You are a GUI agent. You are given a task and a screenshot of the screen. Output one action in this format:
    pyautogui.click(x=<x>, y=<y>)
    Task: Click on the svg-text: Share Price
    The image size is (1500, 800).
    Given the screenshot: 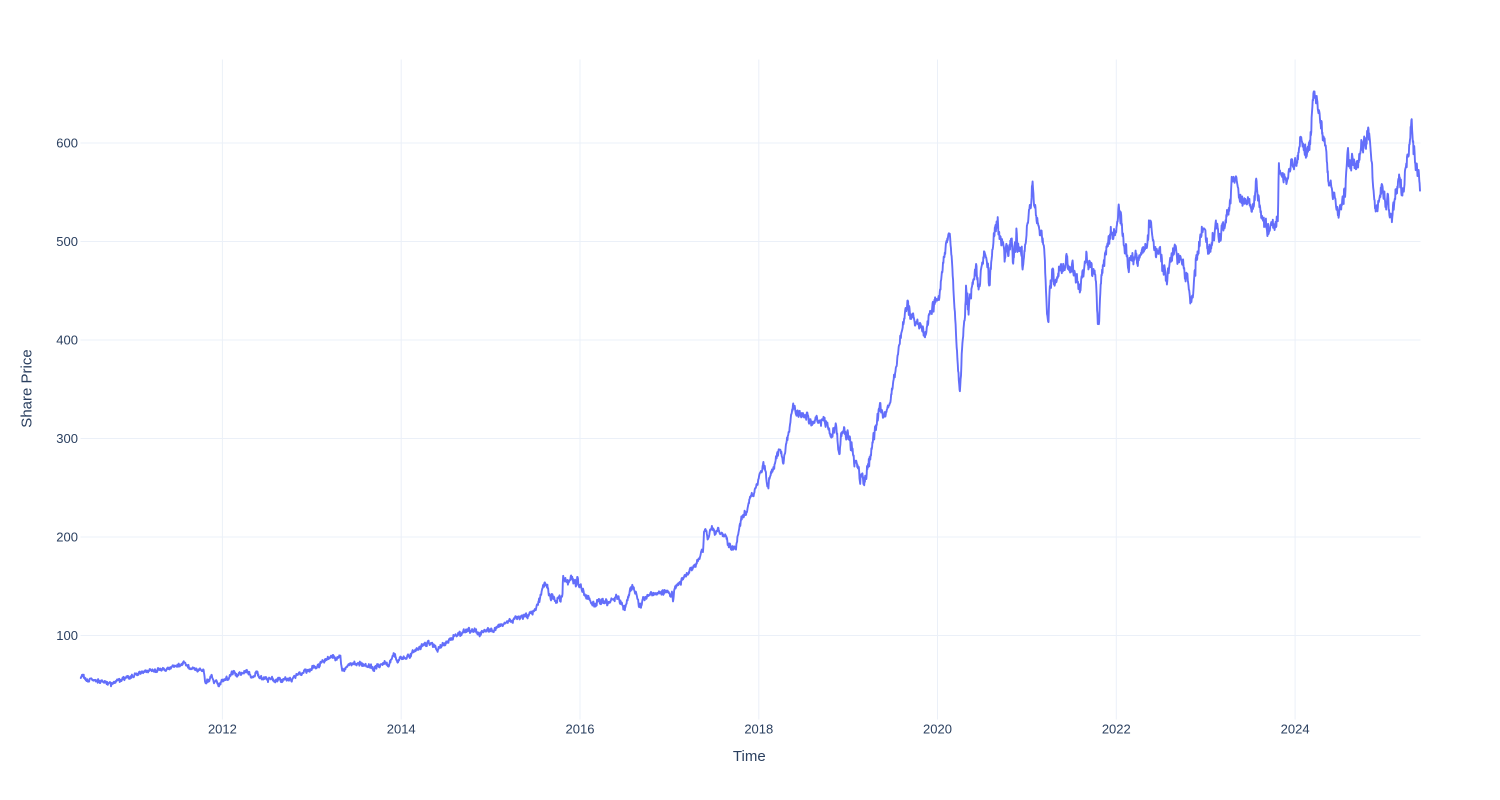 What is the action you would take?
    pyautogui.click(x=27, y=388)
    